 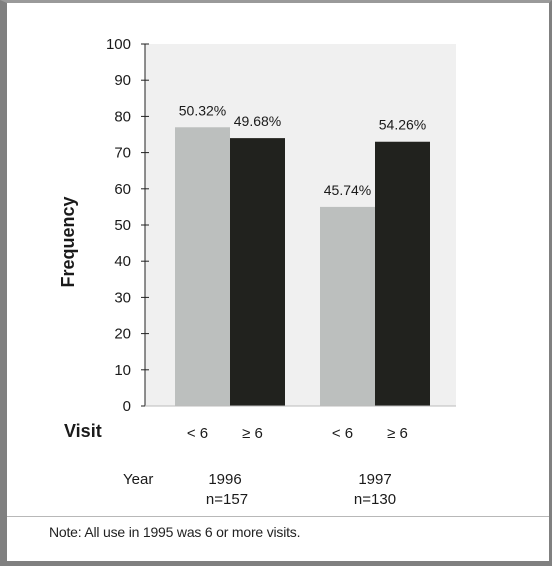 I want to click on y-tick-label: 50, so click(x=122, y=225).